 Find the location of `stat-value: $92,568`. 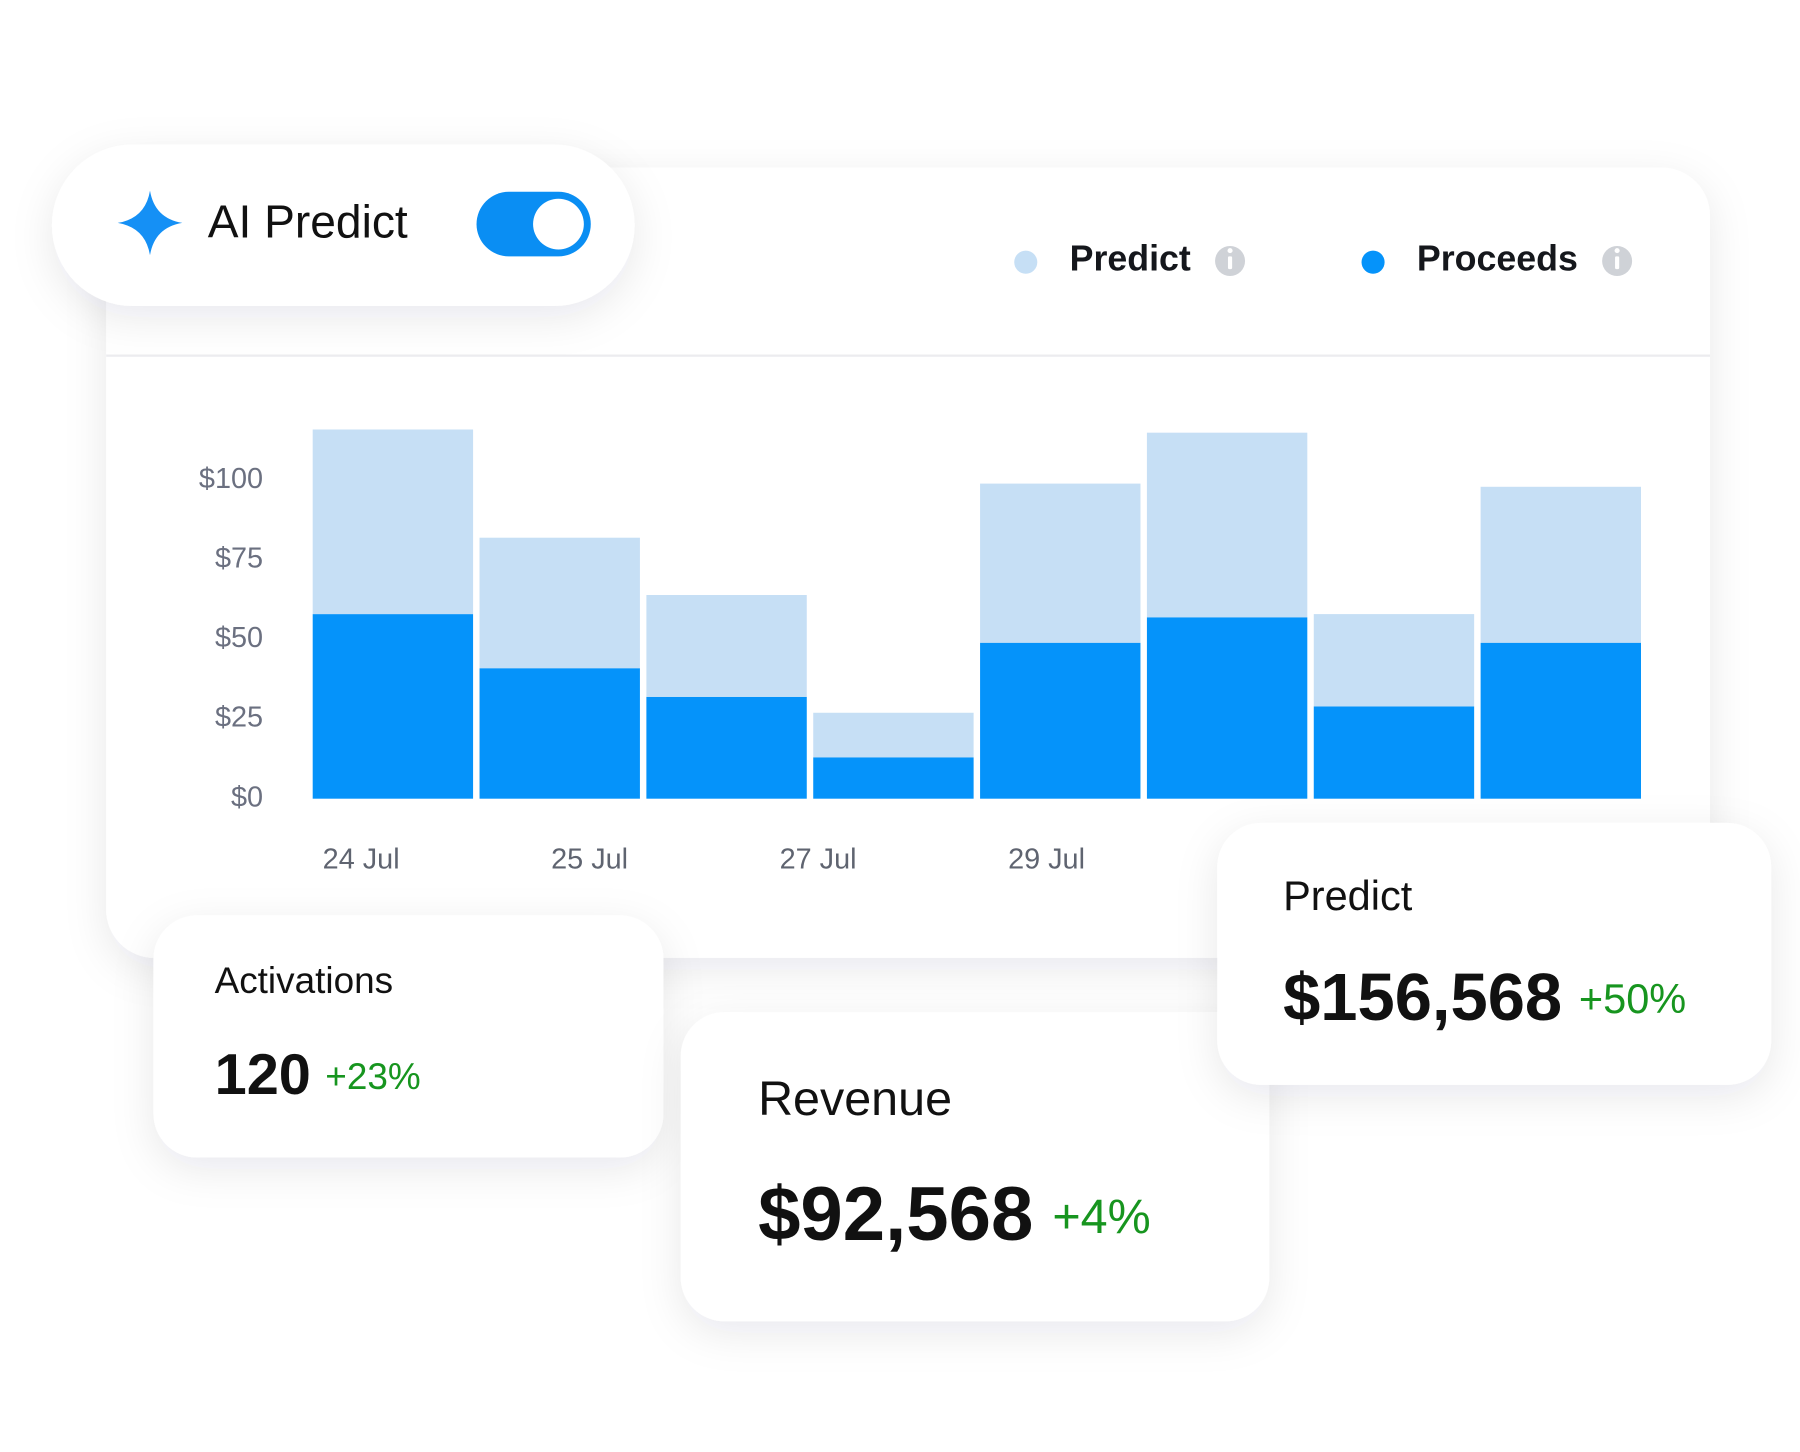

stat-value: $92,568 is located at coordinates (895, 1214).